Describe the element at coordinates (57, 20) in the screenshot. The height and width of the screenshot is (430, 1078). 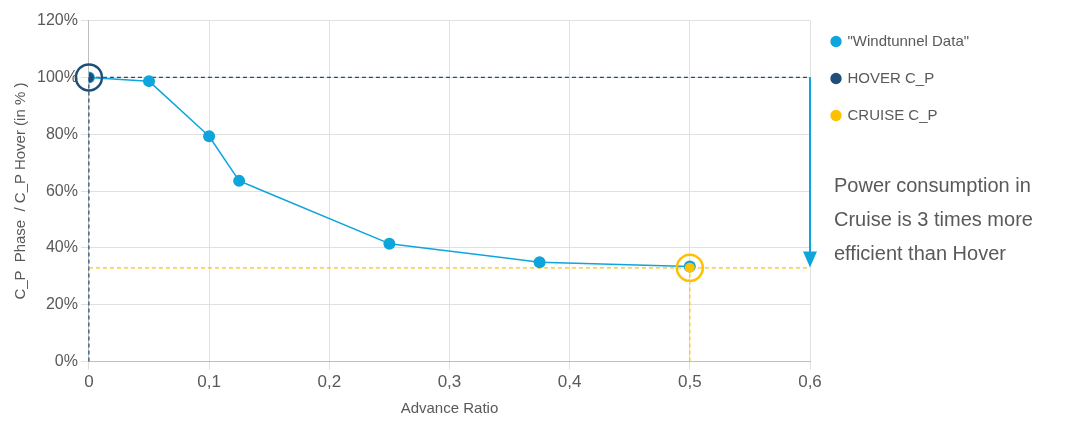
I see `y-tick-label: 120%` at that location.